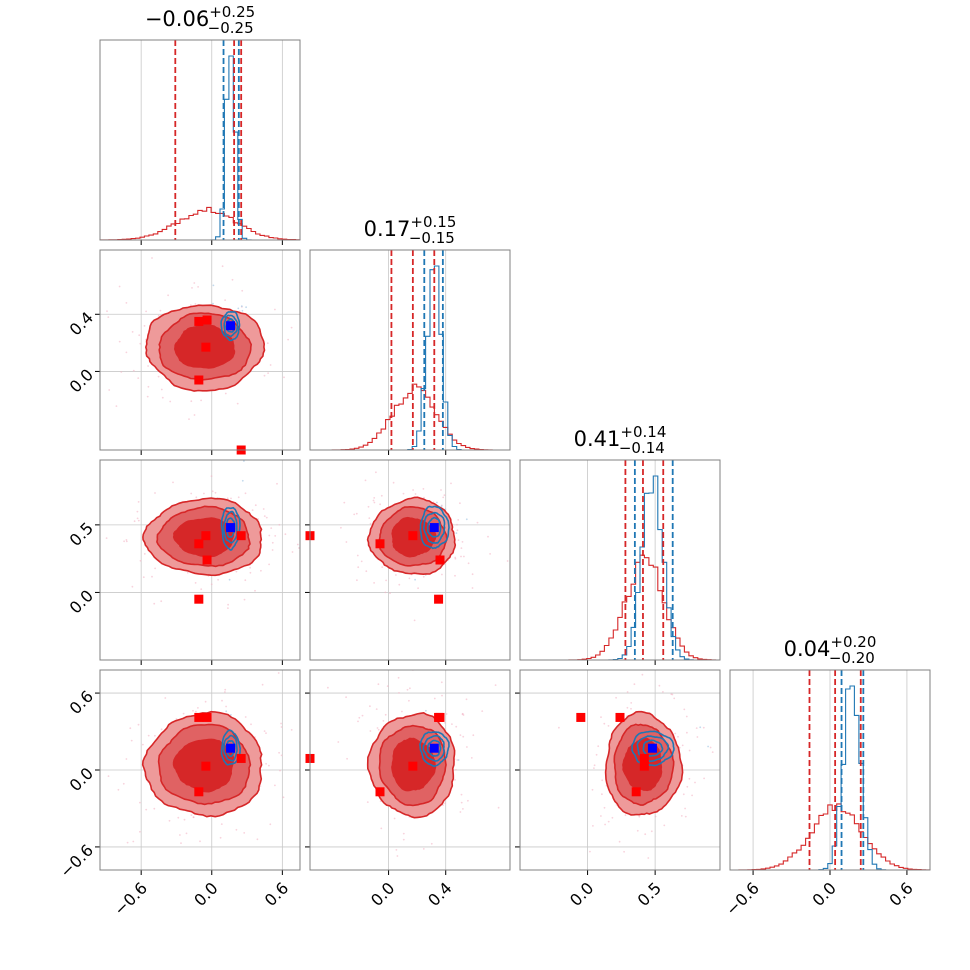 The height and width of the screenshot is (970, 970). What do you see at coordinates (830, 837) in the screenshot?
I see `red-histogram` at bounding box center [830, 837].